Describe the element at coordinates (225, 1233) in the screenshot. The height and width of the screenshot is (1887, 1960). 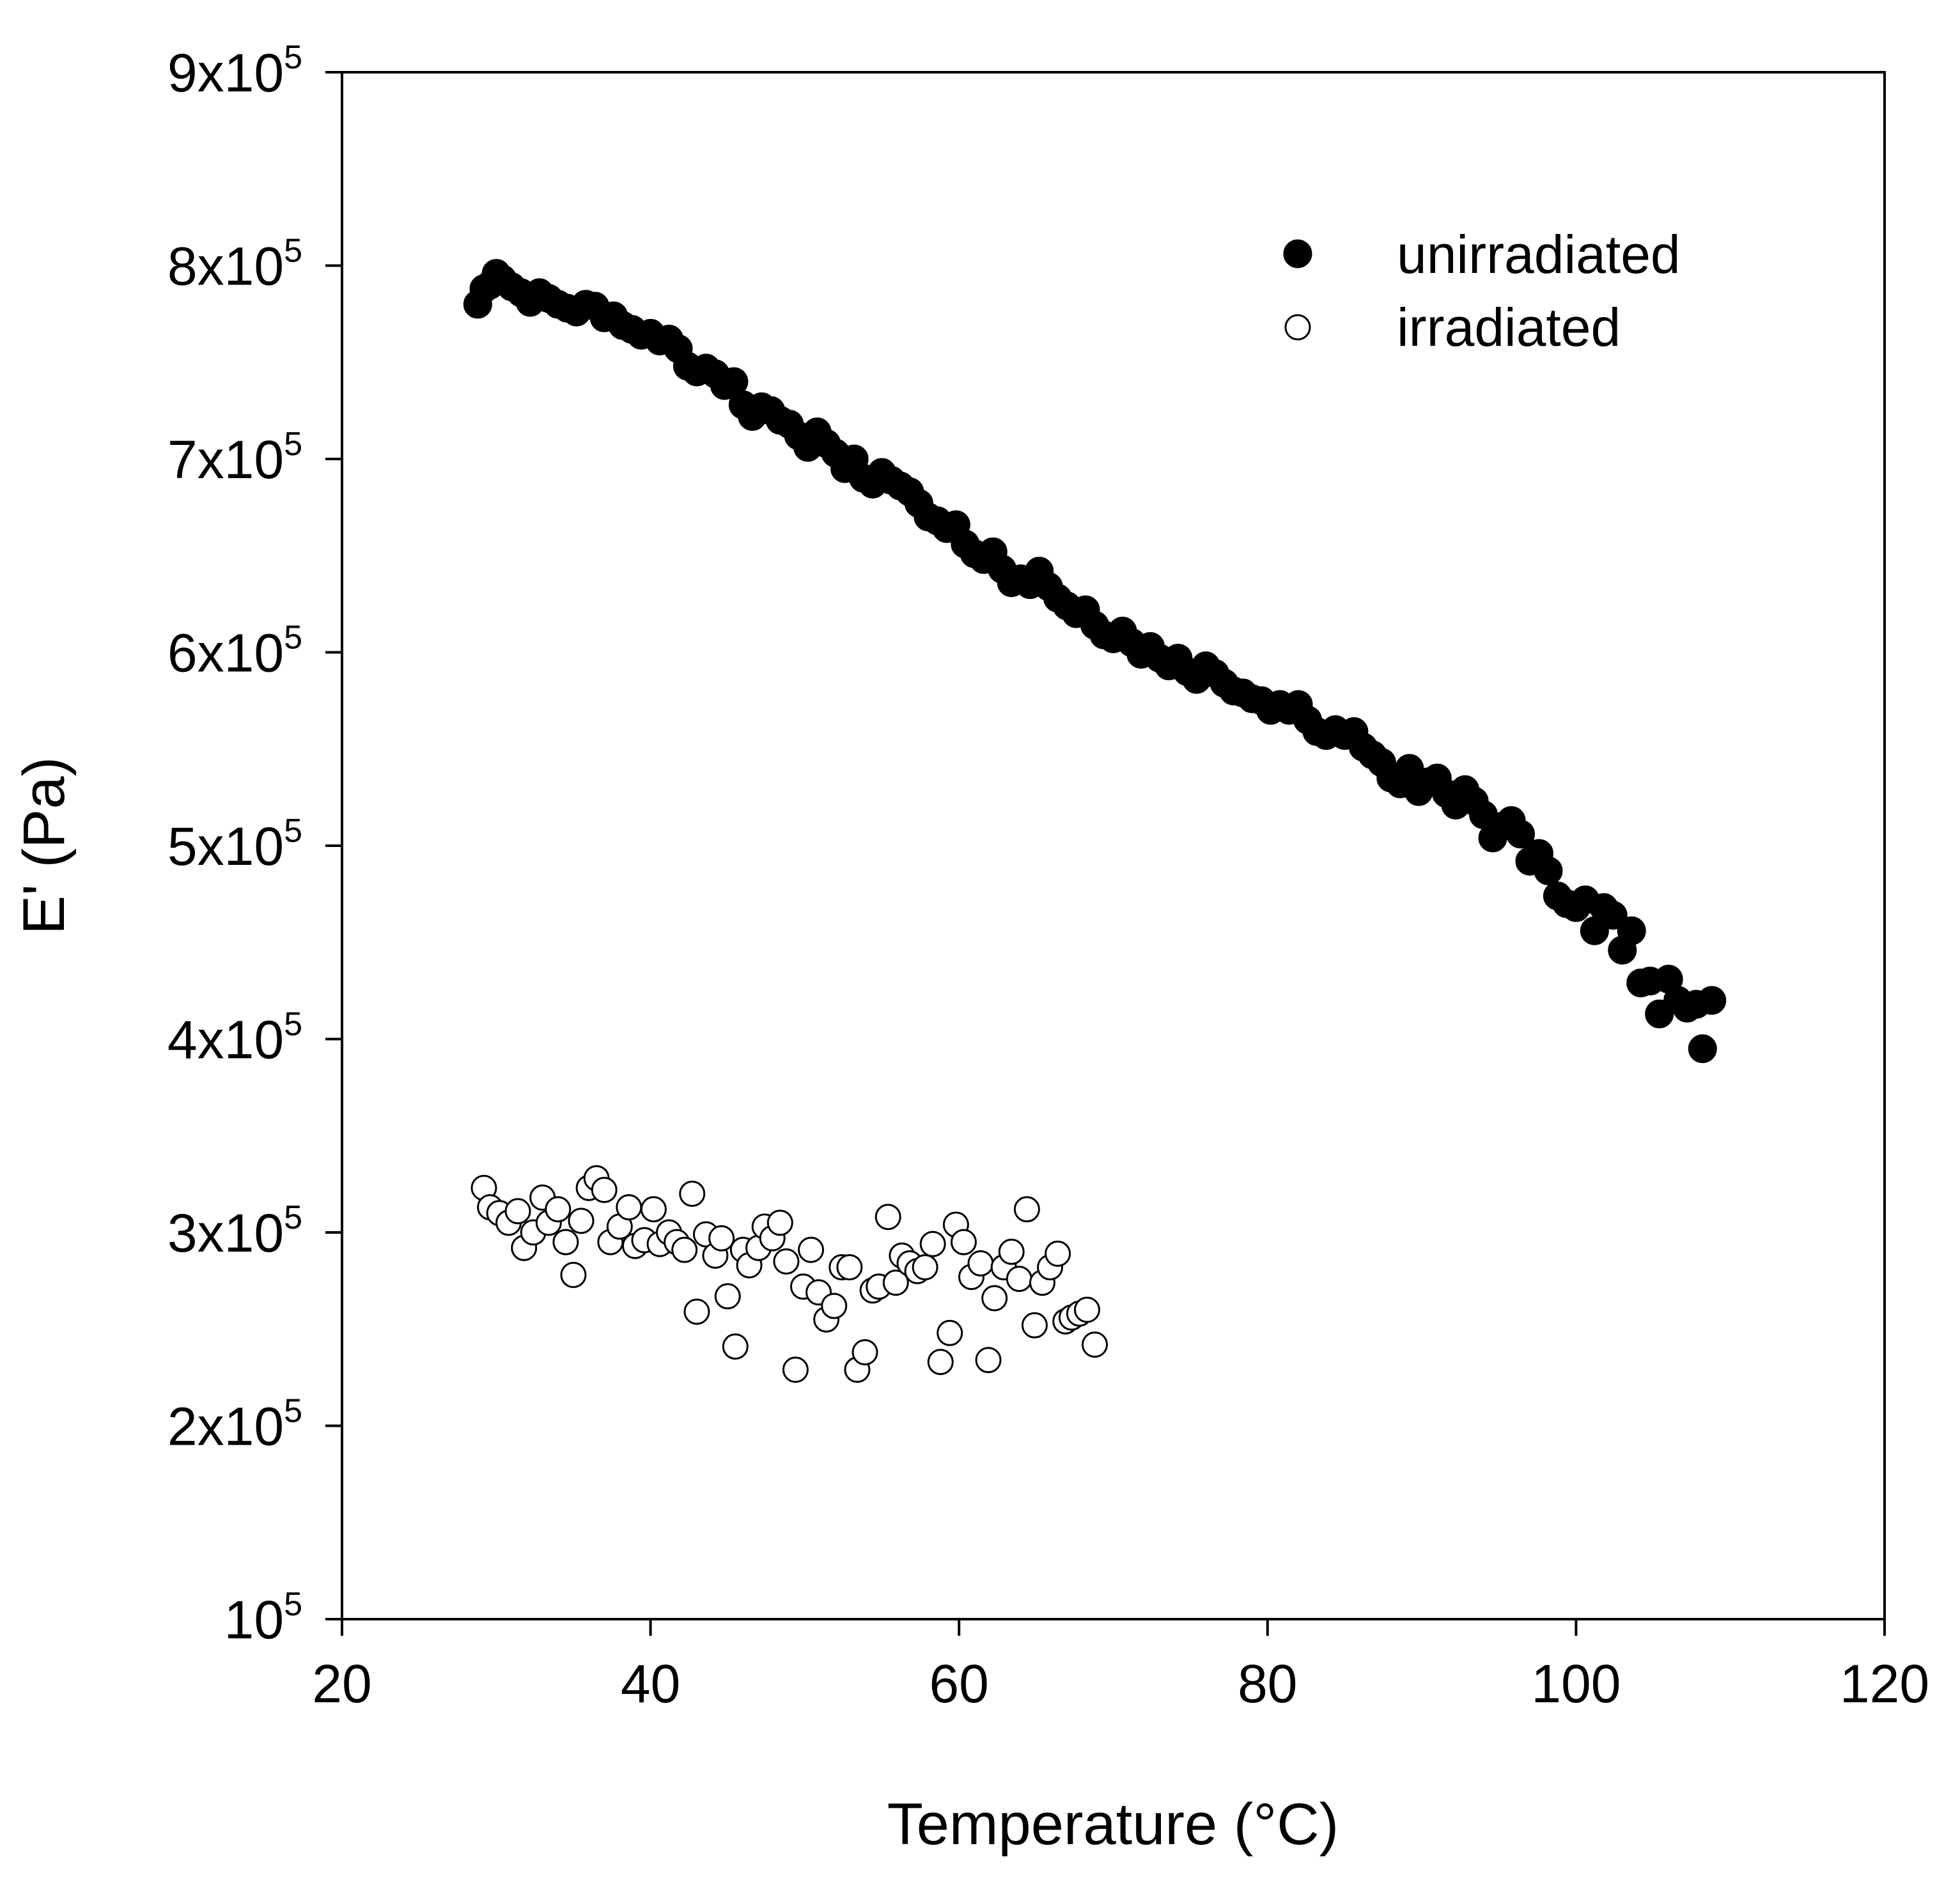
I see `y-tick-base: 3x10` at that location.